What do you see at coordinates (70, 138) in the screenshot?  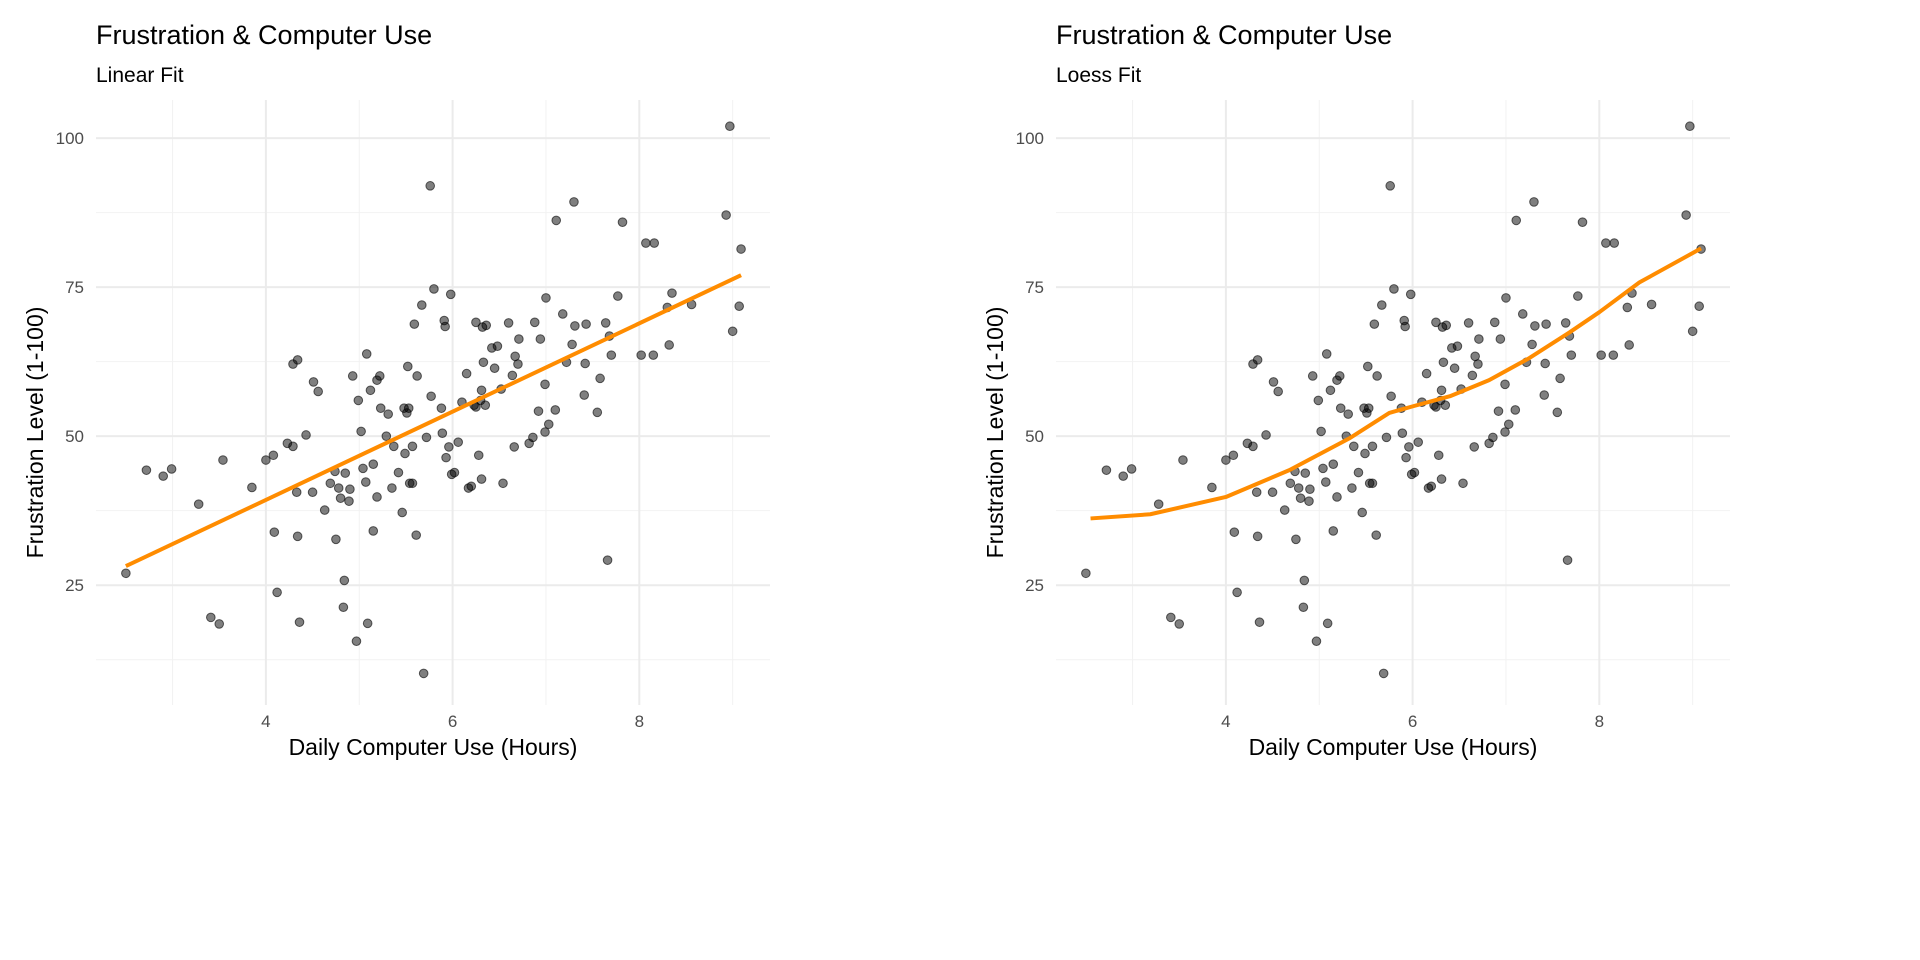 I see `y-tick-label: 100` at bounding box center [70, 138].